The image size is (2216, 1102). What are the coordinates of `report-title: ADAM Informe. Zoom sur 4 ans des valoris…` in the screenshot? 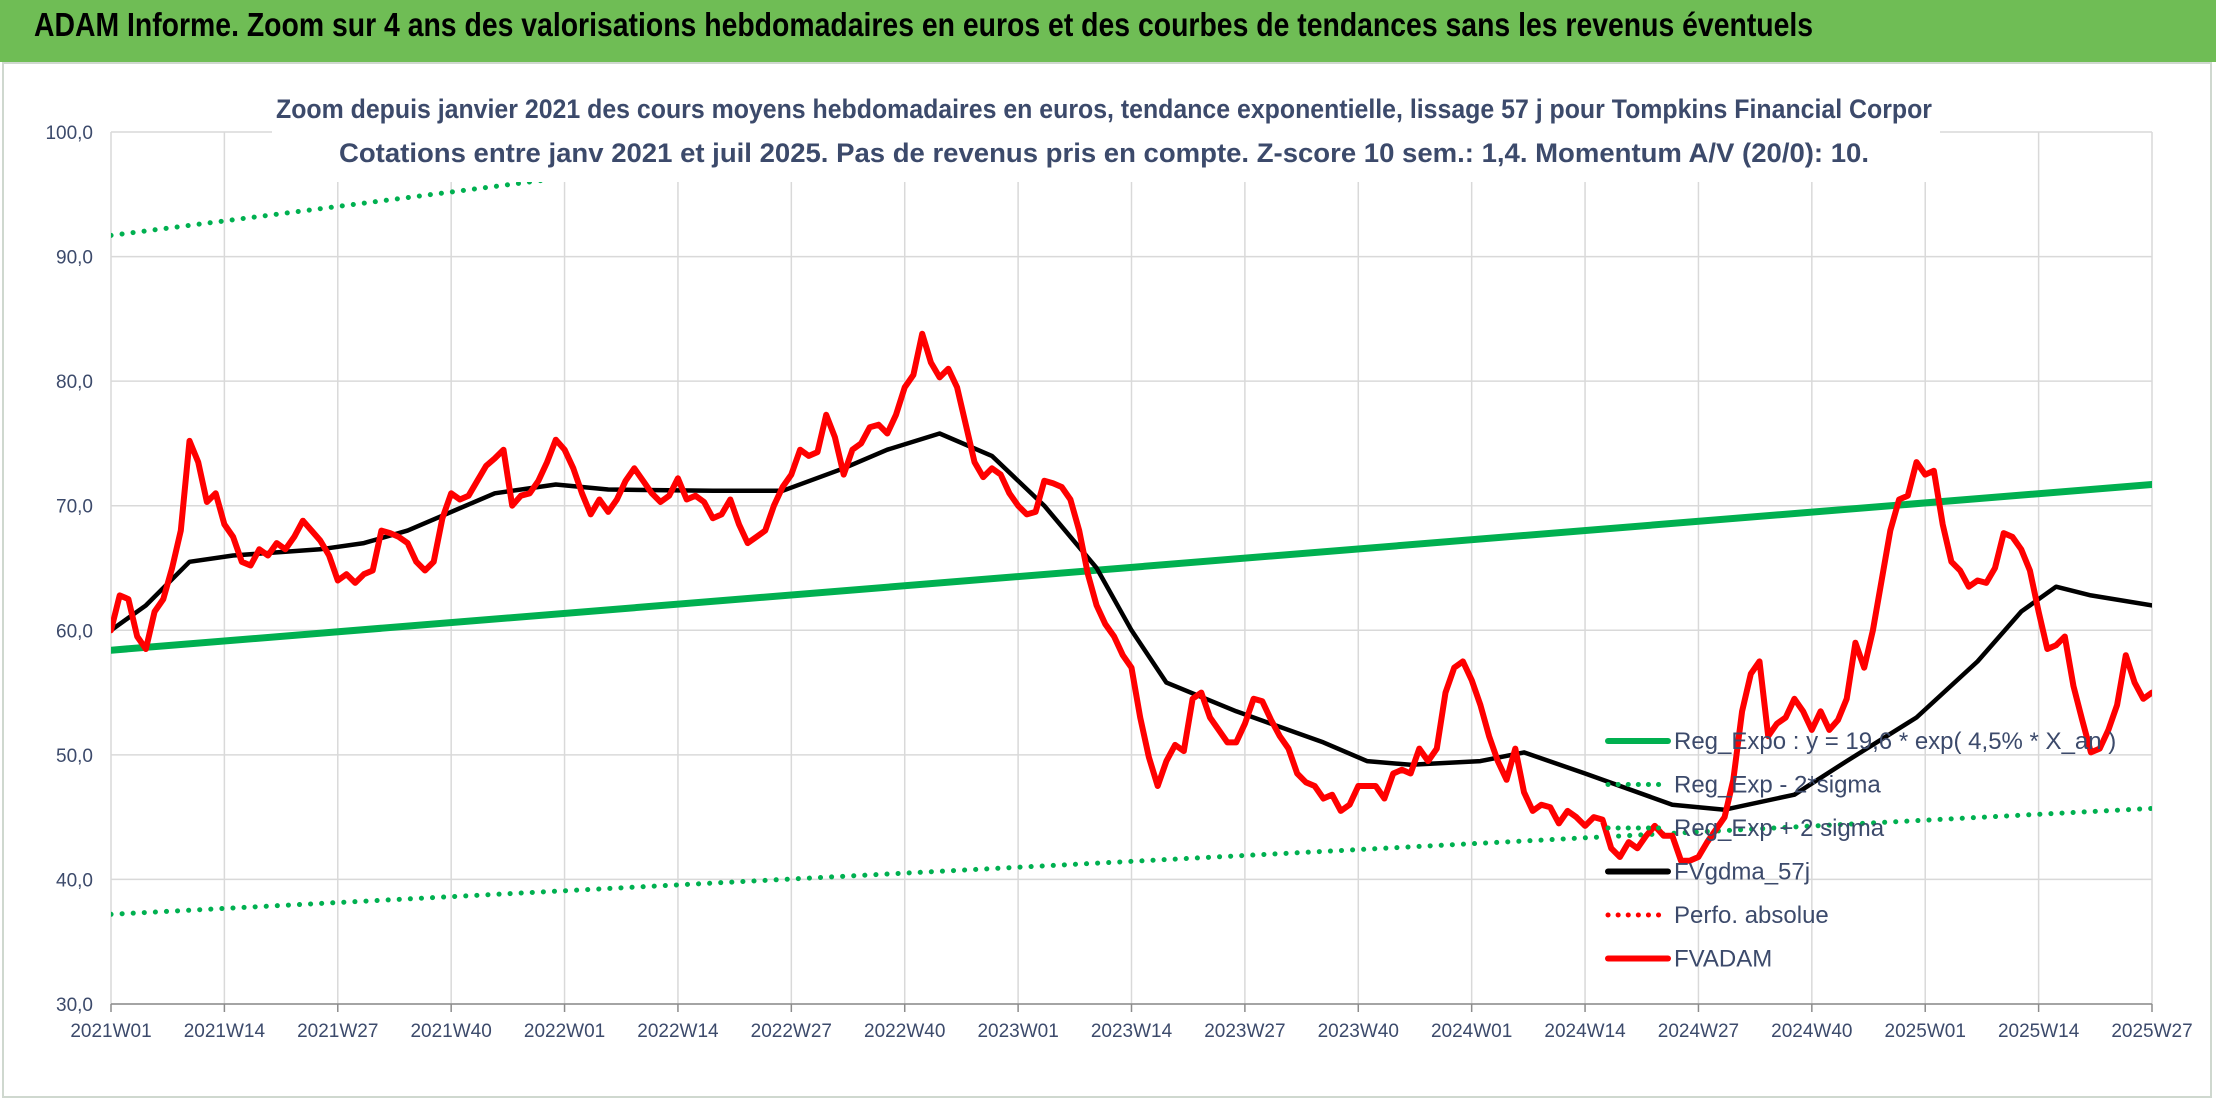 It's located at (924, 24).